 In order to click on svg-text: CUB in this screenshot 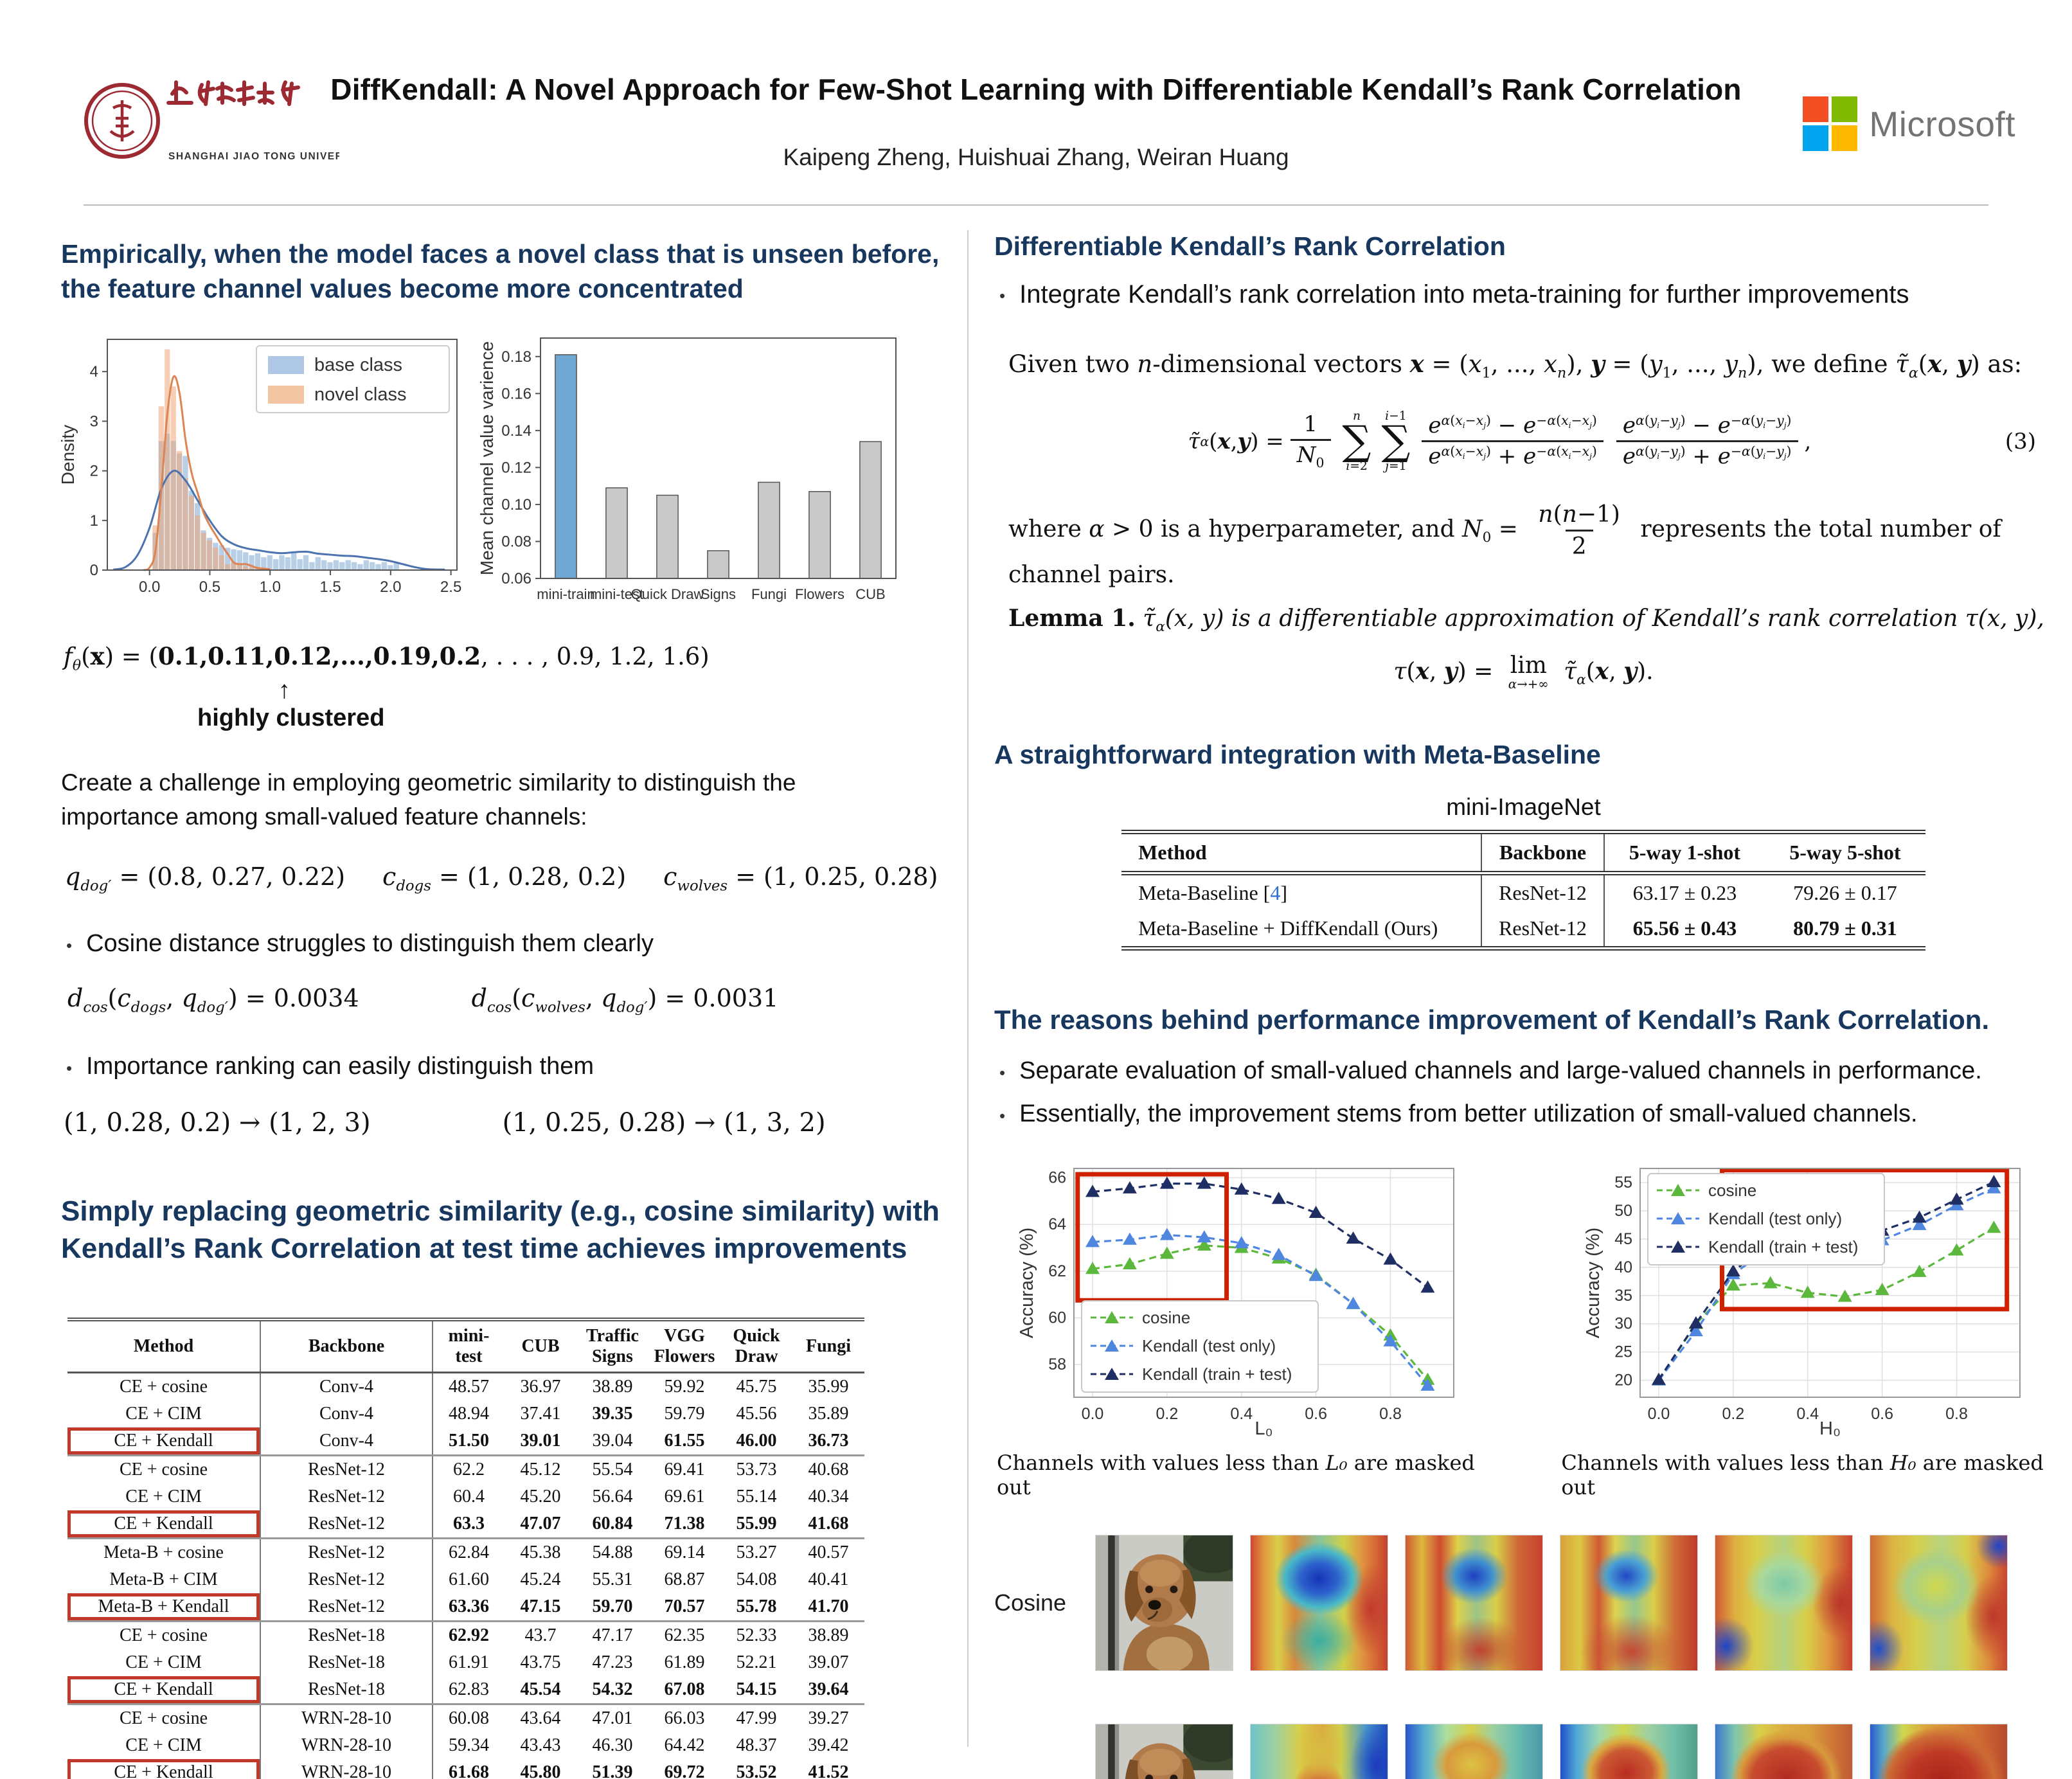, I will do `click(870, 594)`.